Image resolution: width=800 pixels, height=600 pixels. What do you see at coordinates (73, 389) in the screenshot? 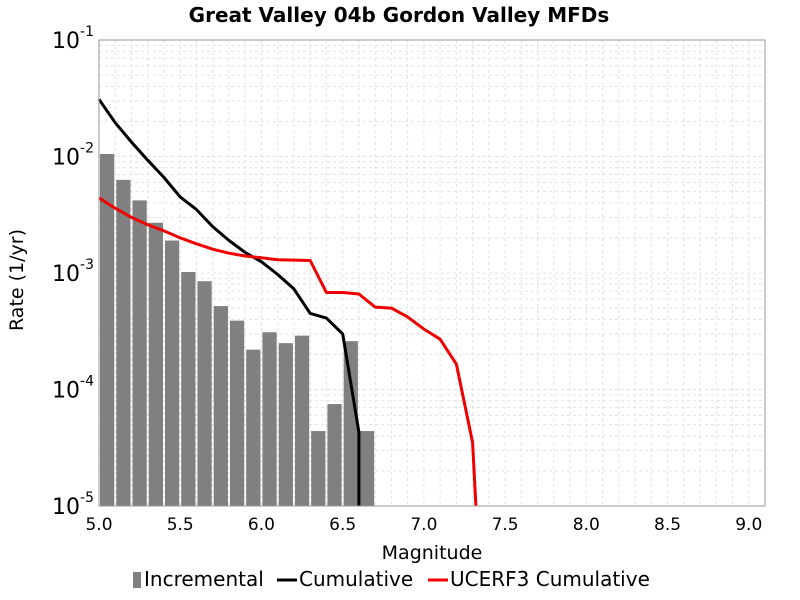
I see `y-tick-label: 10⁻⁴` at bounding box center [73, 389].